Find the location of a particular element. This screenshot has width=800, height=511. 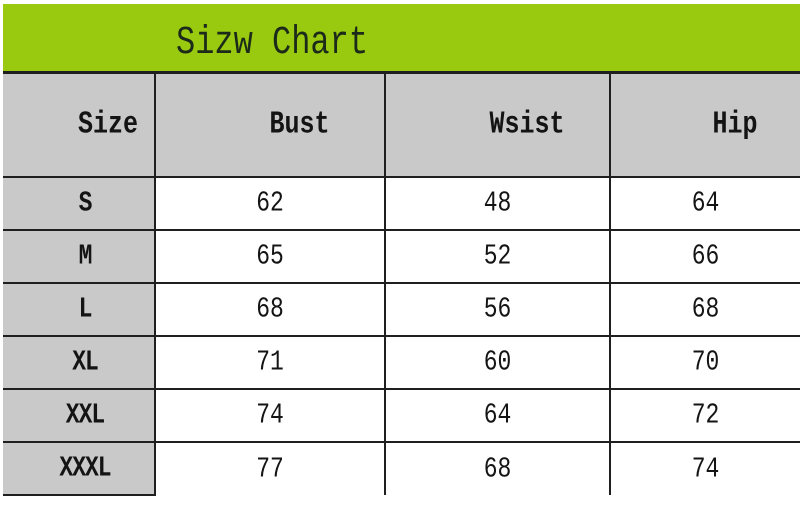

bust-value-cell: 62 is located at coordinates (270, 203).